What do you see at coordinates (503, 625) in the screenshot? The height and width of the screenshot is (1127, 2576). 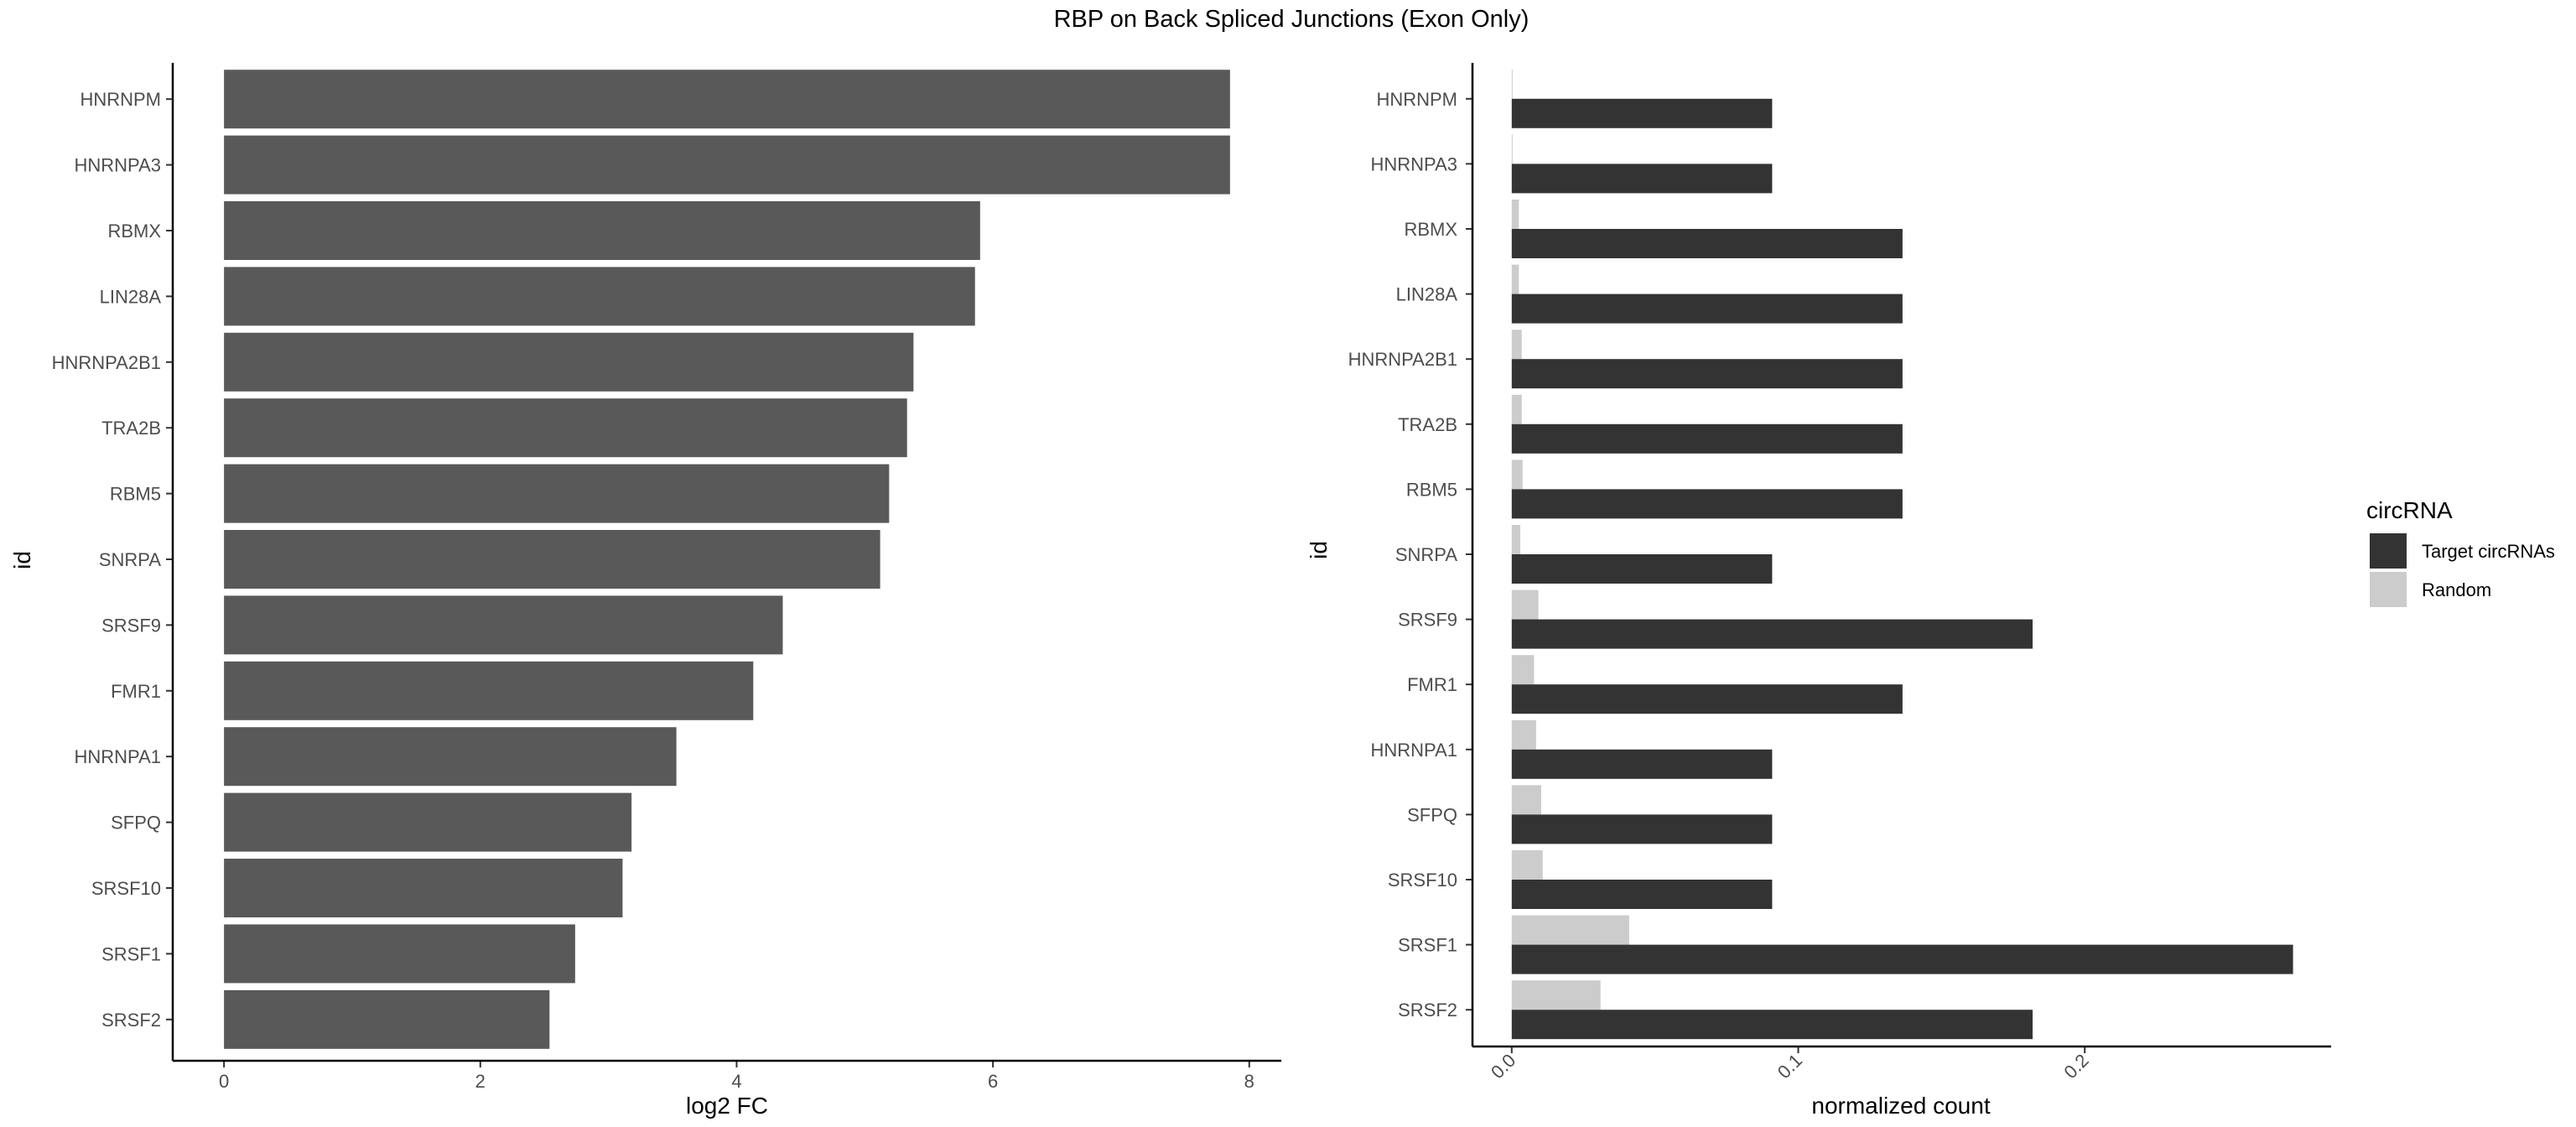 I see `bar-srsf9` at bounding box center [503, 625].